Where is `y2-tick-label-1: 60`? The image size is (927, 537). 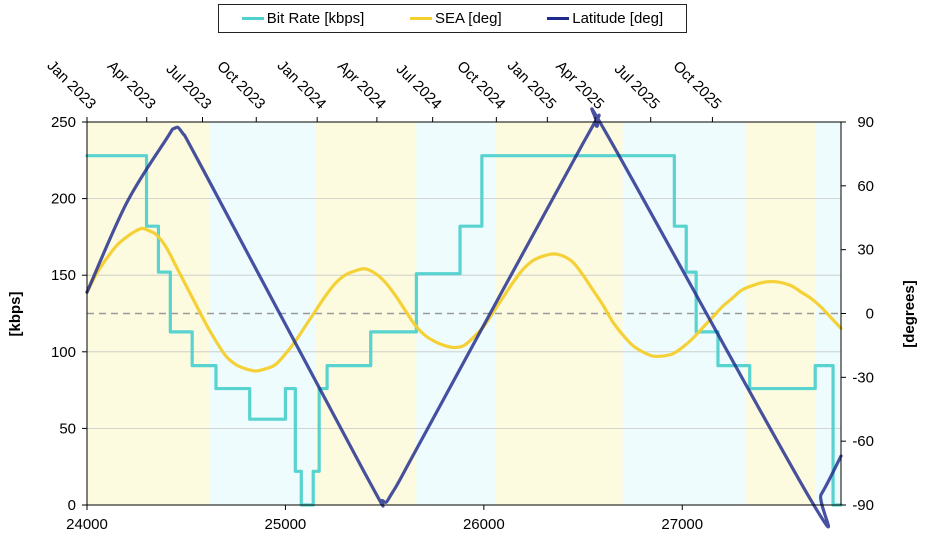
y2-tick-label-1: 60 is located at coordinates (865, 186).